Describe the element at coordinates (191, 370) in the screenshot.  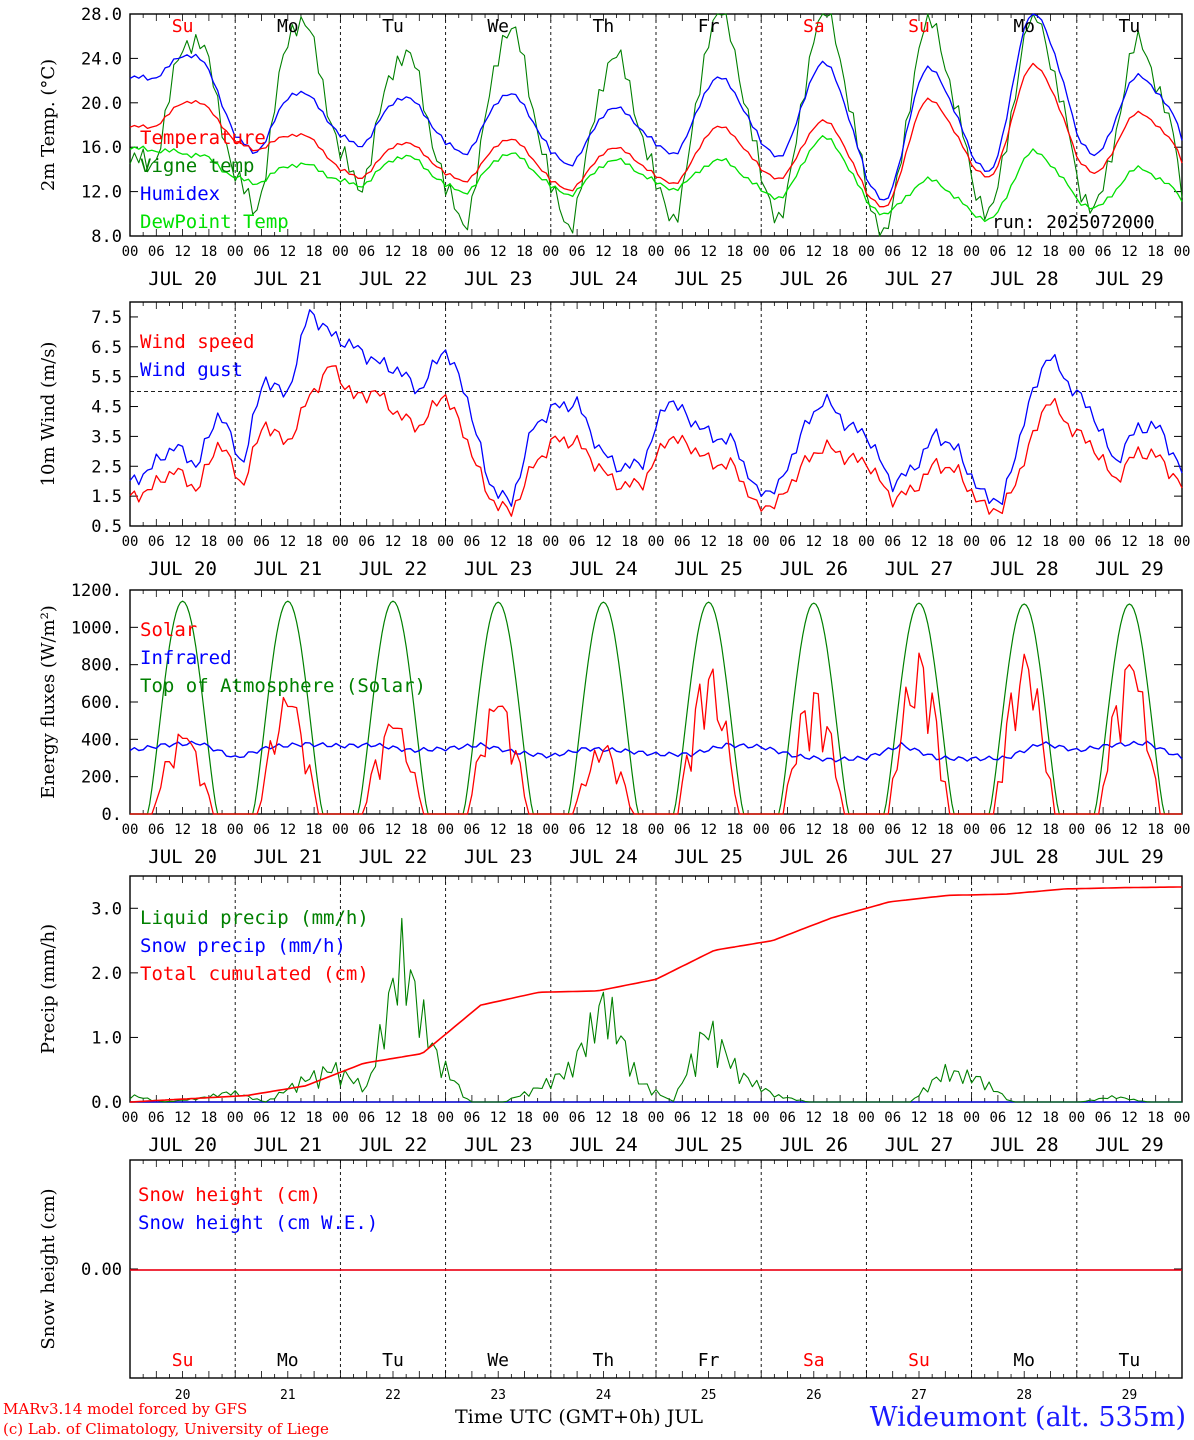
I see `legend-entry: Wind gust` at that location.